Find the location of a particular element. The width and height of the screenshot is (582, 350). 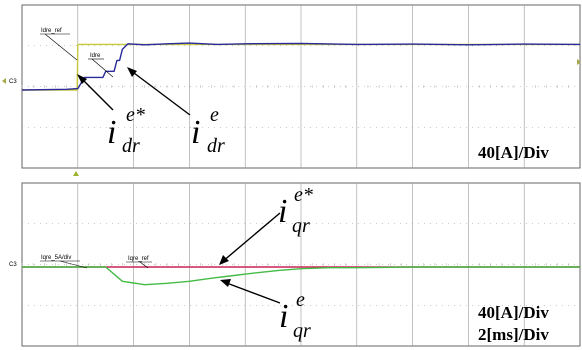

series-label-iqre-5a-div: Iqre_5A/div is located at coordinates (56, 258).